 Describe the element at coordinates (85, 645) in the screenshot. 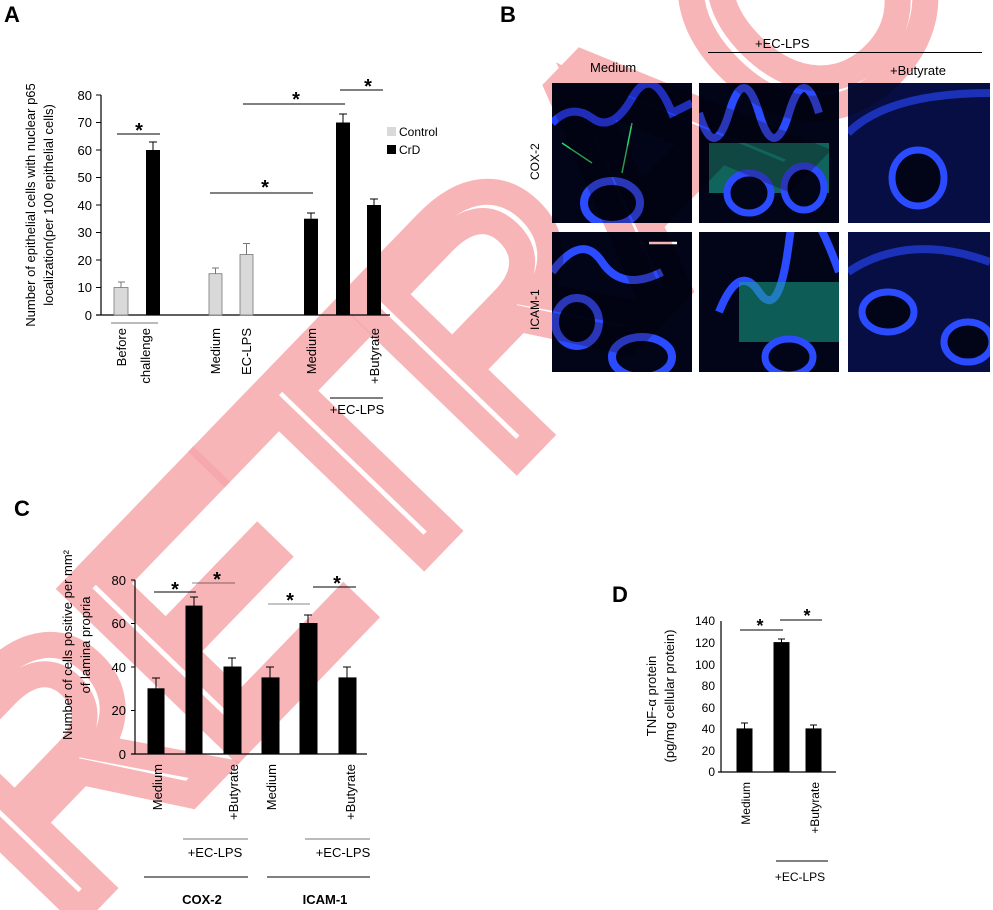

I see `svg-text: of lamina propria` at that location.